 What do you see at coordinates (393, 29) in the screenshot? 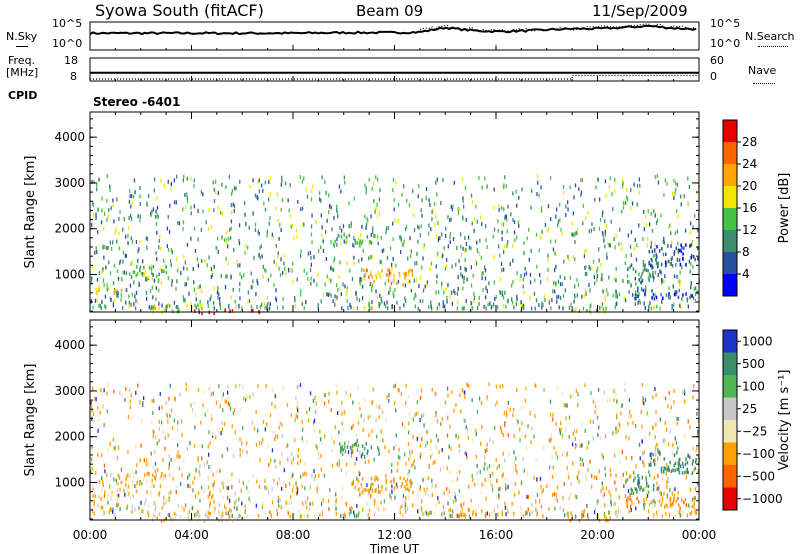
I see `noise-series` at bounding box center [393, 29].